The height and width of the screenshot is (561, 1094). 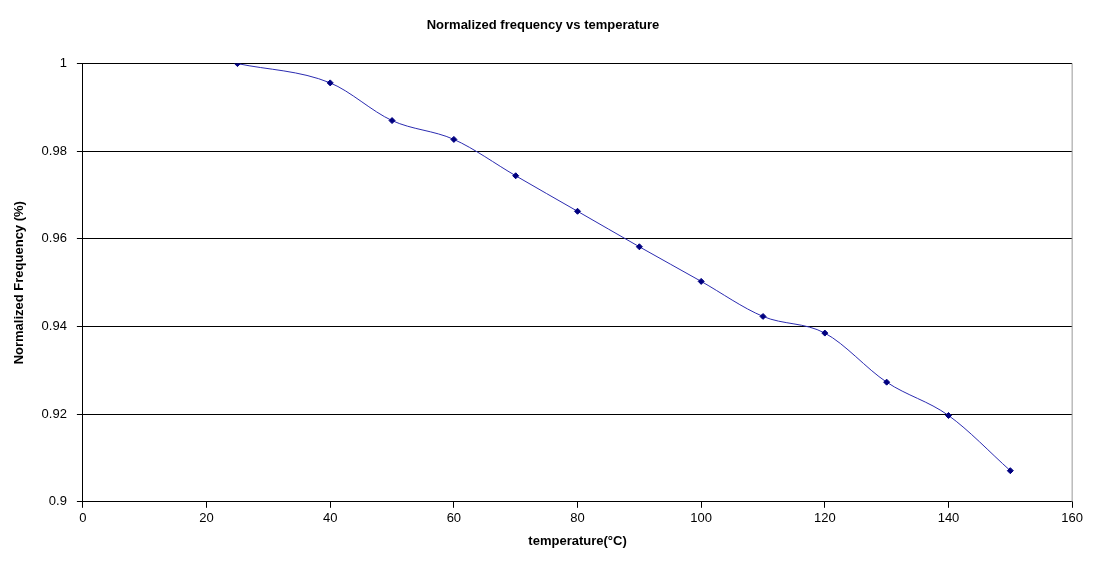 I want to click on chart-title: Normalized frequency vs temperature, so click(x=543, y=25).